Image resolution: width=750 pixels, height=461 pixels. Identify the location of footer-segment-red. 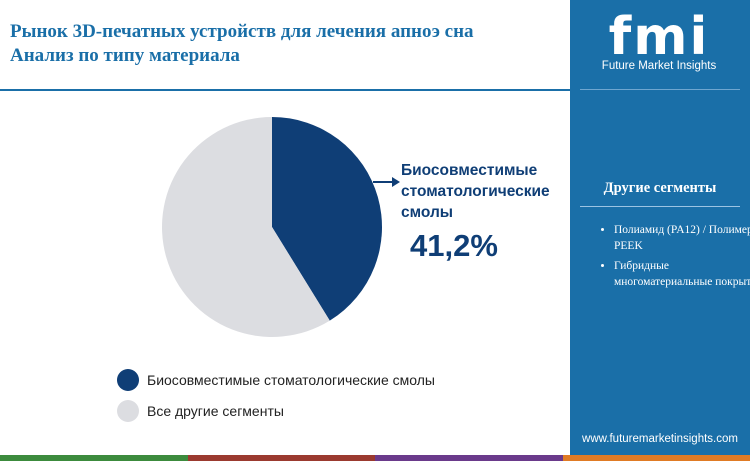
(281, 458).